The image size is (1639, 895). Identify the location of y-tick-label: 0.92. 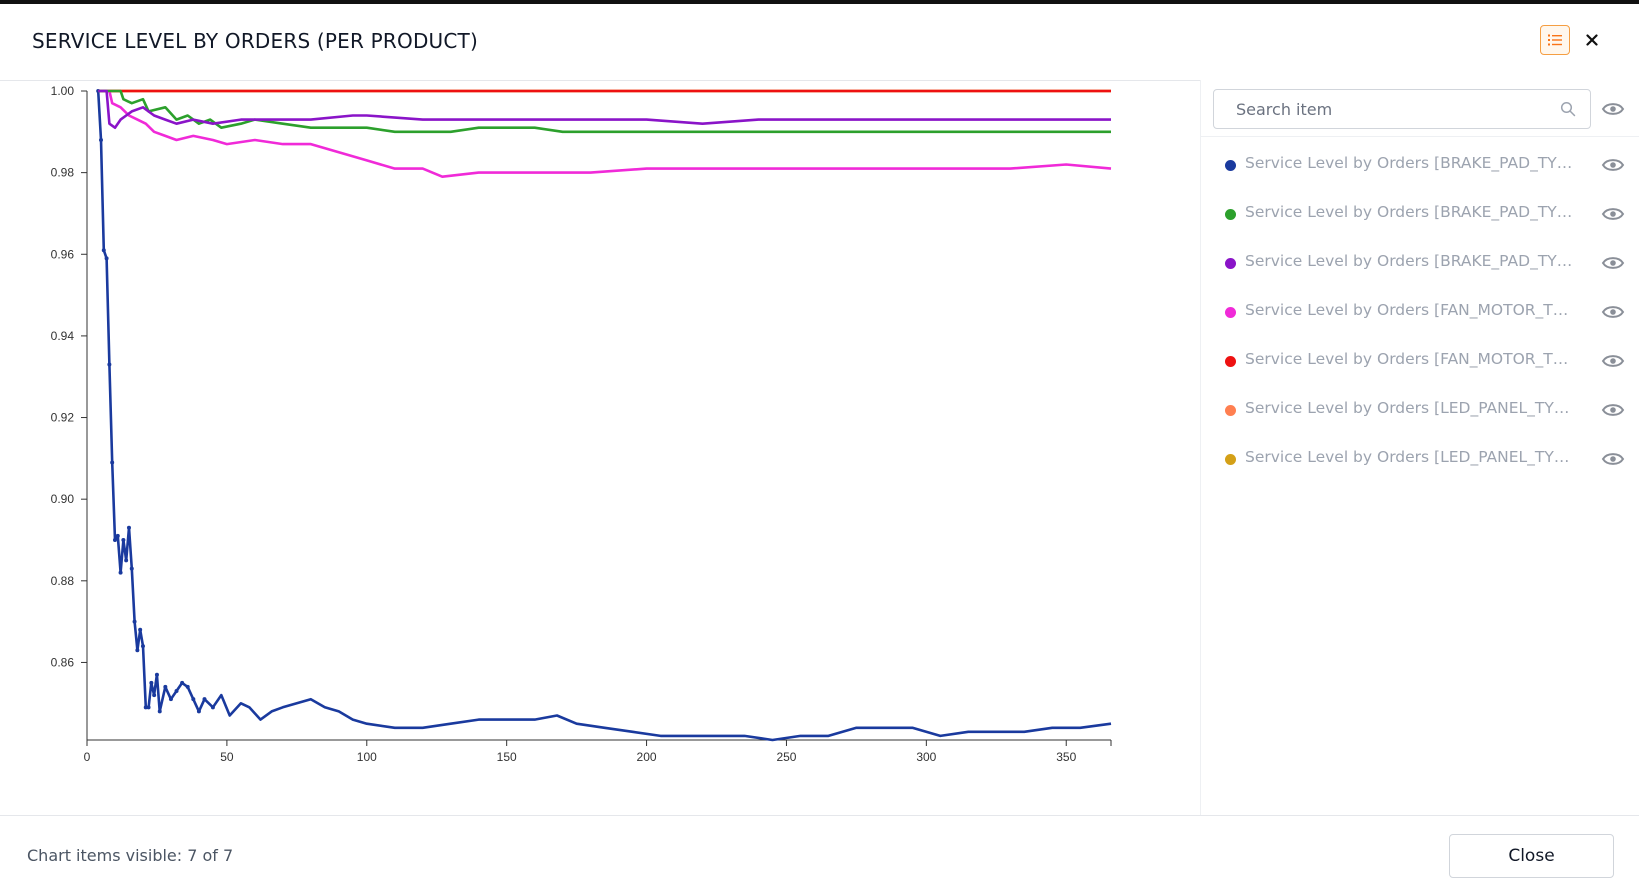
(63, 418).